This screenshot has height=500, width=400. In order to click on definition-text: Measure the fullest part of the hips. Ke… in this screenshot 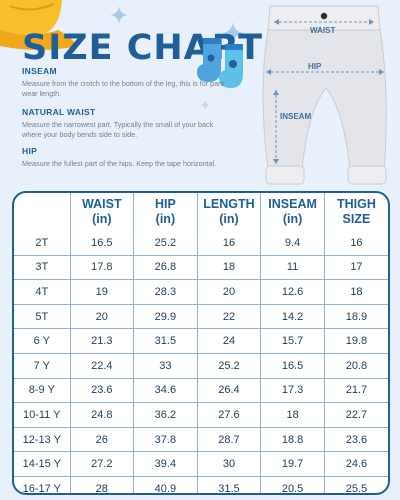, I will do `click(119, 163)`.